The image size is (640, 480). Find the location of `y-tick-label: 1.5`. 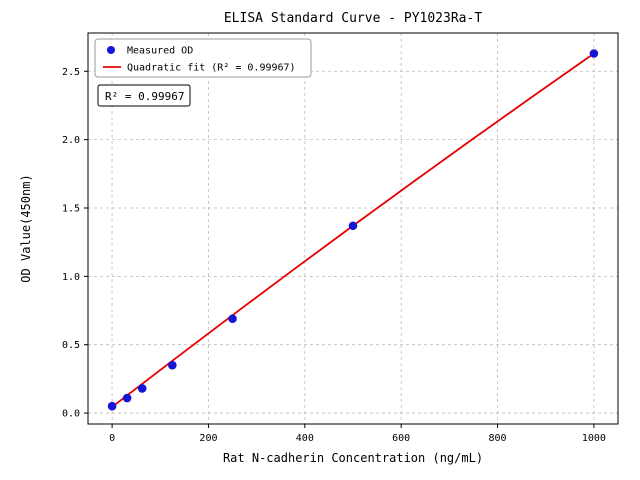

y-tick-label: 1.5 is located at coordinates (71, 208).